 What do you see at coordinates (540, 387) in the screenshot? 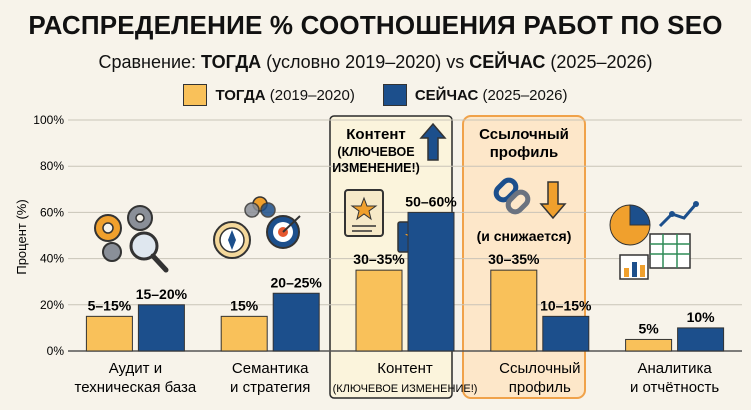
I see `x-tick-label-line2: профиль` at bounding box center [540, 387].